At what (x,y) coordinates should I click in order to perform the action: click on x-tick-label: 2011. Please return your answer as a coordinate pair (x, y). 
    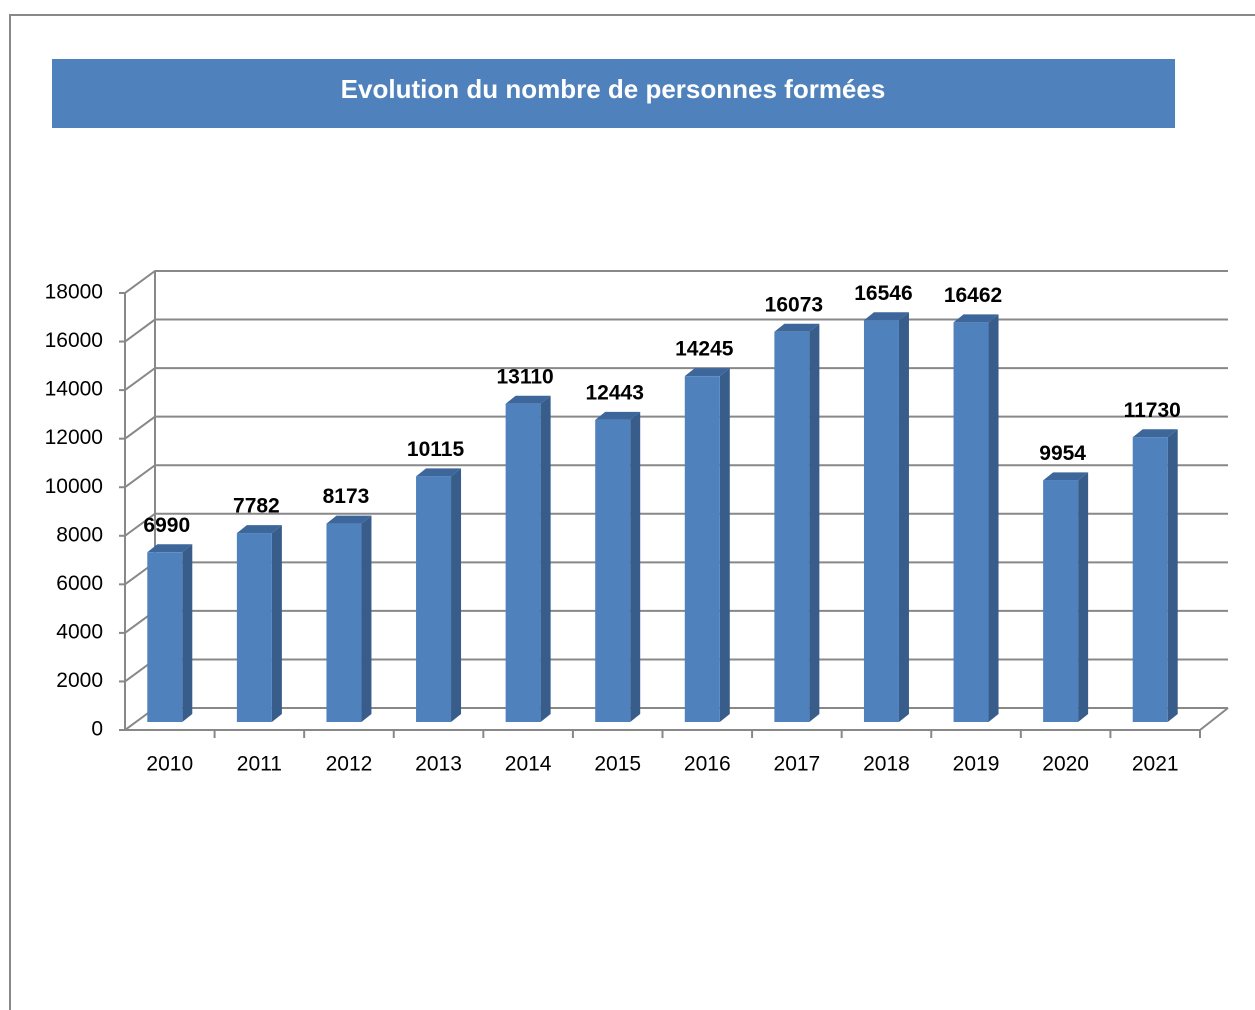
    Looking at the image, I should click on (259, 764).